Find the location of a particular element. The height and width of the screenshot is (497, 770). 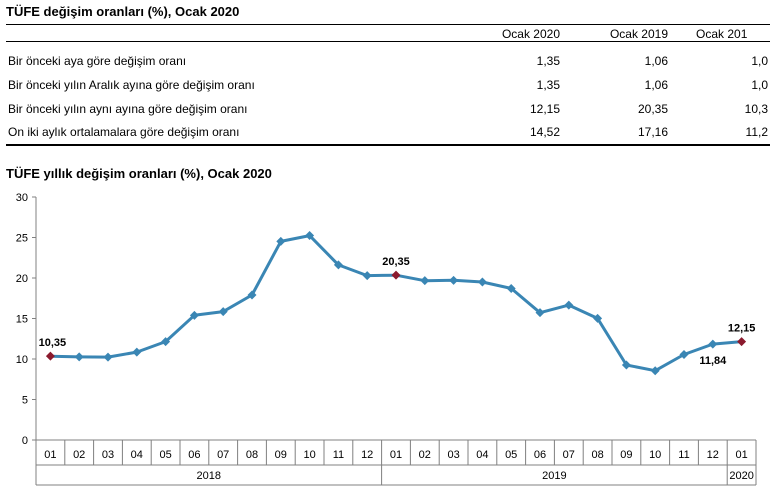

cell-value: 20,35 is located at coordinates (652, 109).